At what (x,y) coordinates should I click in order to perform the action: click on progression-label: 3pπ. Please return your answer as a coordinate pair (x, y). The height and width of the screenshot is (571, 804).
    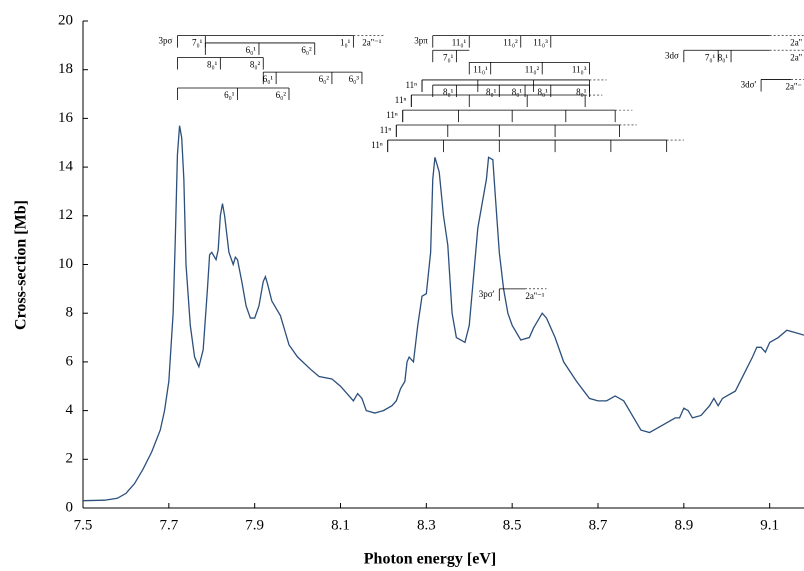
    Looking at the image, I should click on (421, 41).